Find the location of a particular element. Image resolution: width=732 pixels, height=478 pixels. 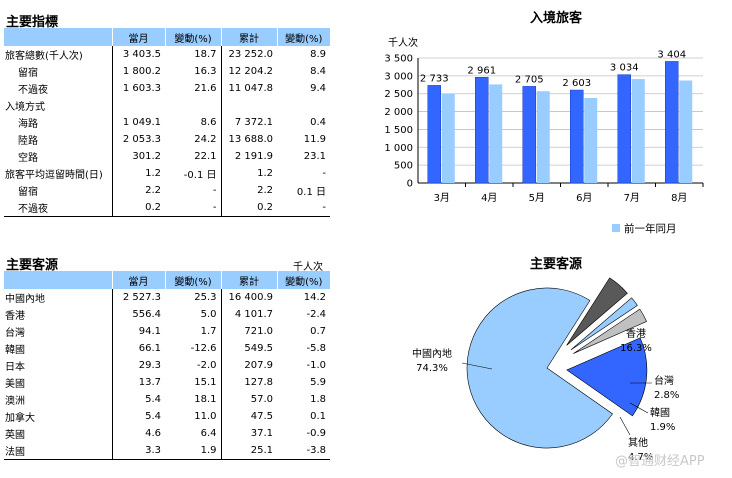

cell-value: 16 400.9 is located at coordinates (248, 297).